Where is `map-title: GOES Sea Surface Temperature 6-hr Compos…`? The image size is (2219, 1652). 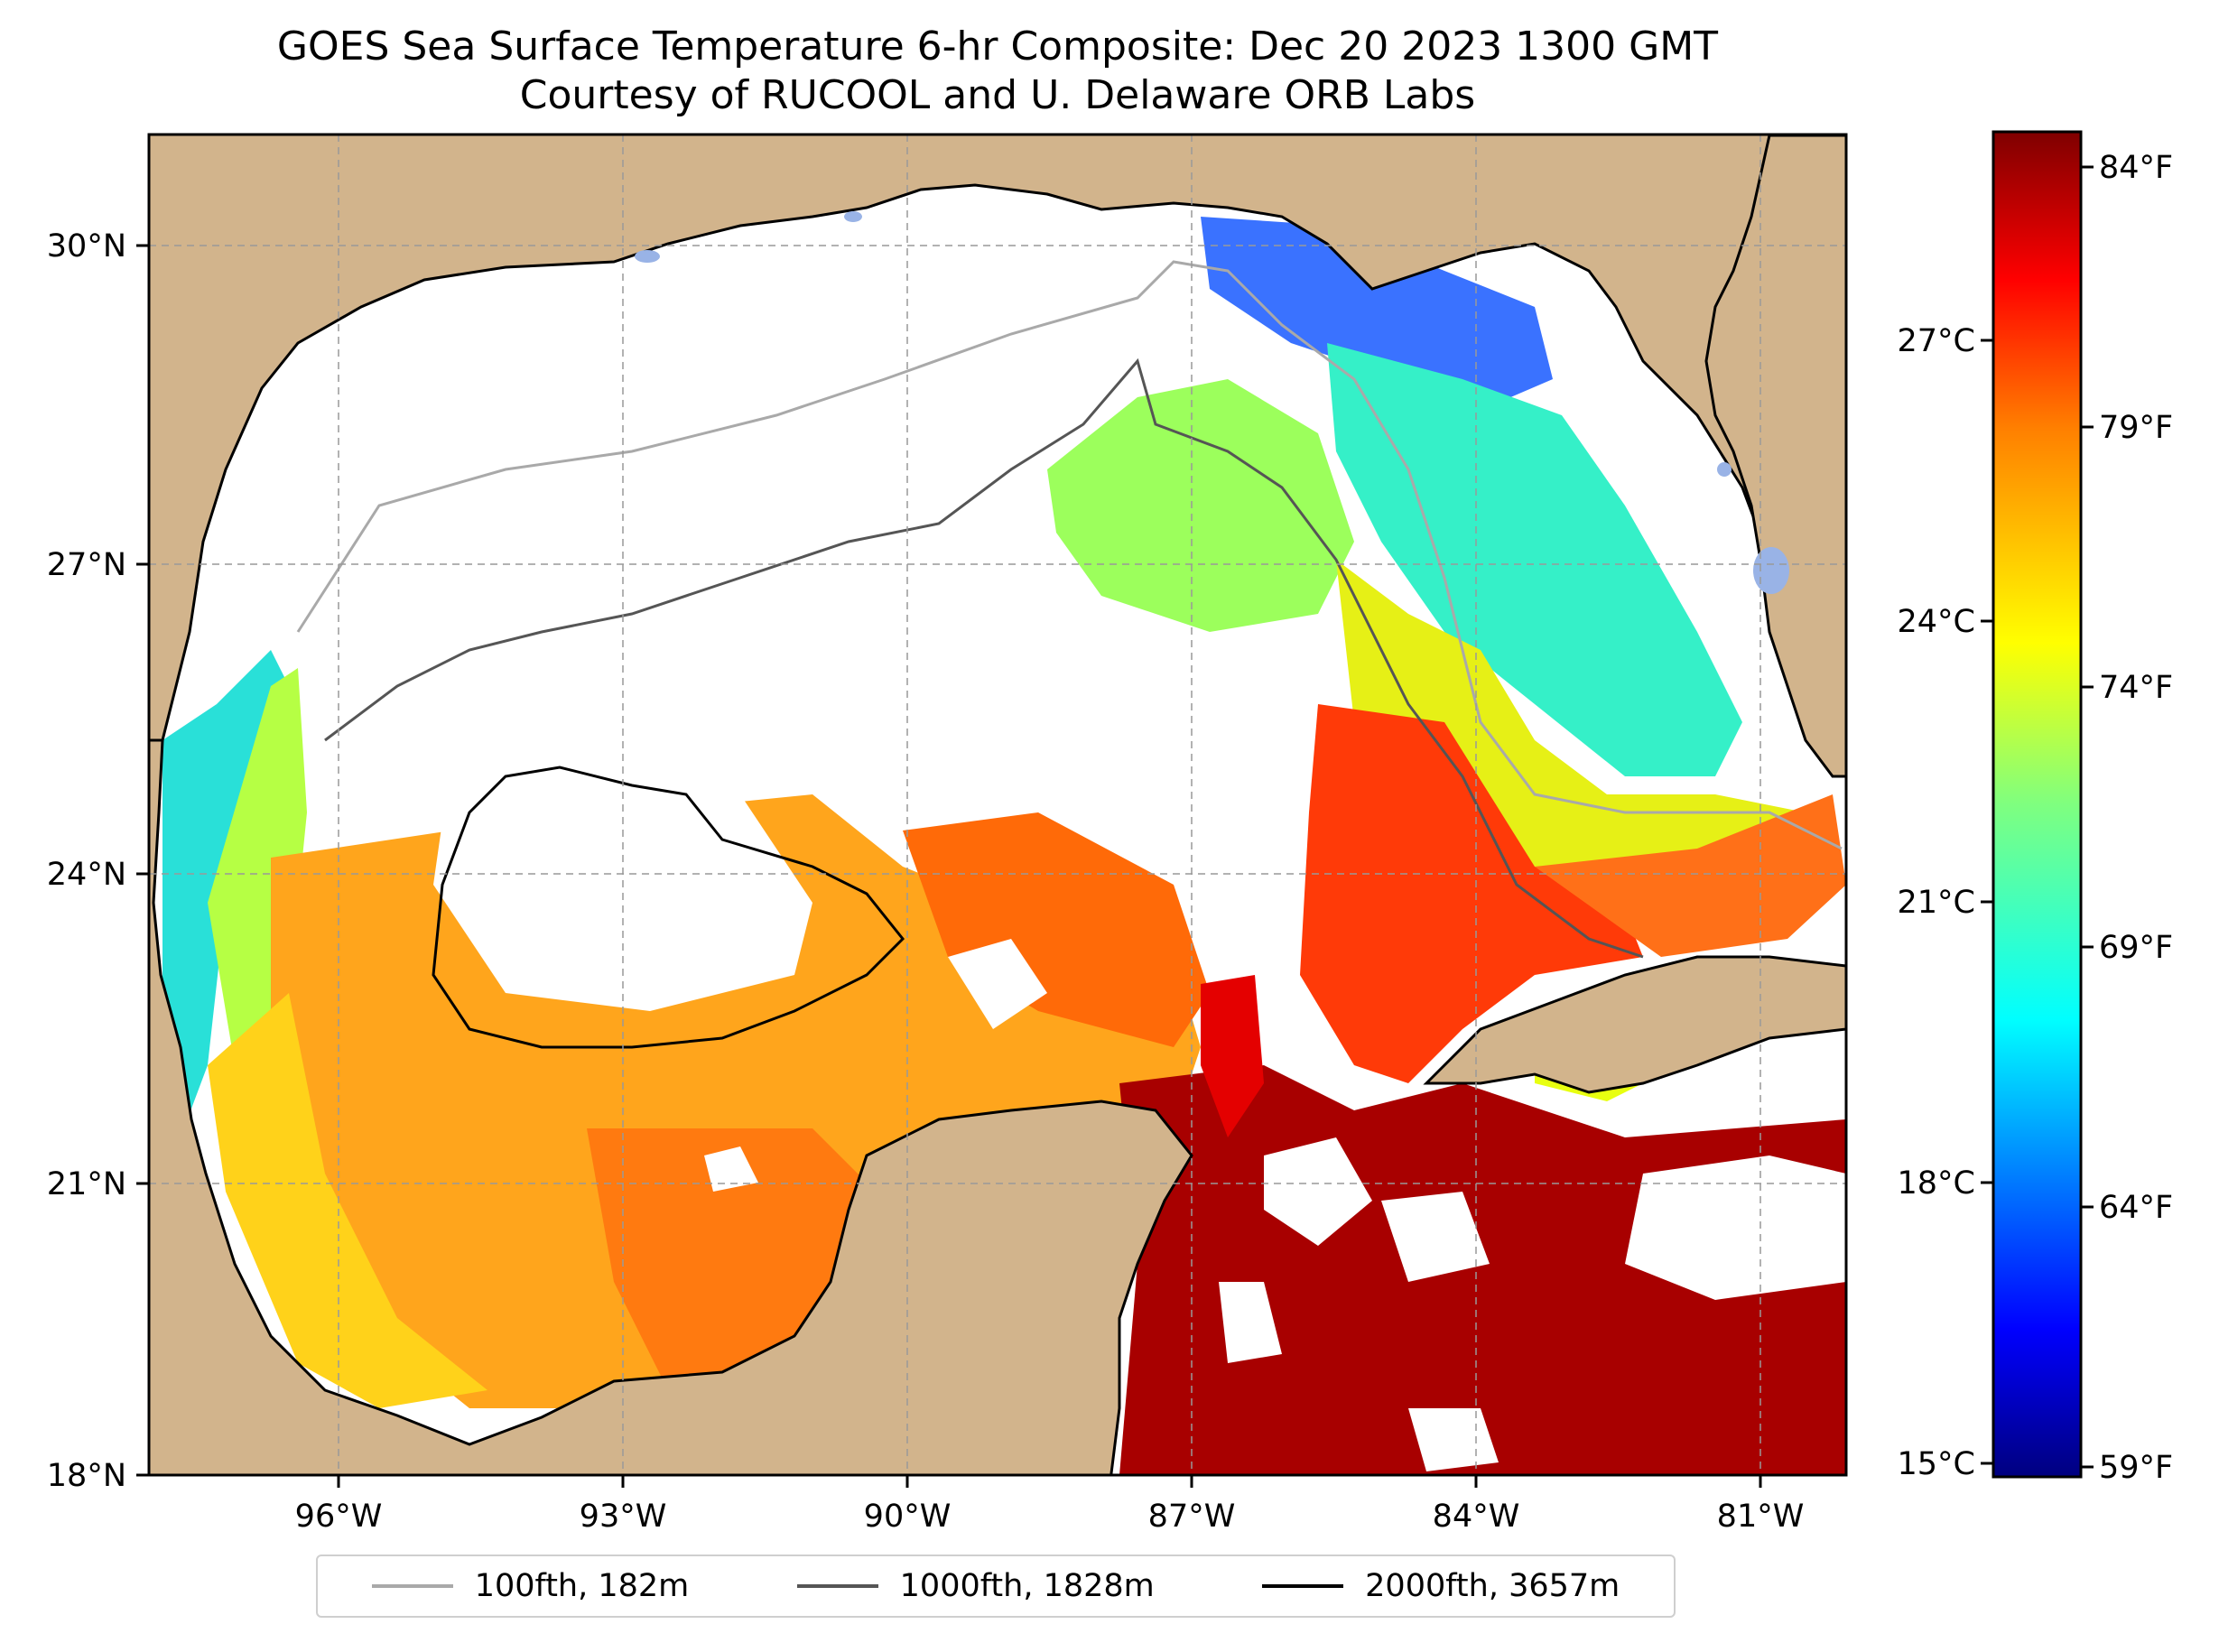
map-title: GOES Sea Surface Temperature 6-hr Compos… is located at coordinates (997, 46).